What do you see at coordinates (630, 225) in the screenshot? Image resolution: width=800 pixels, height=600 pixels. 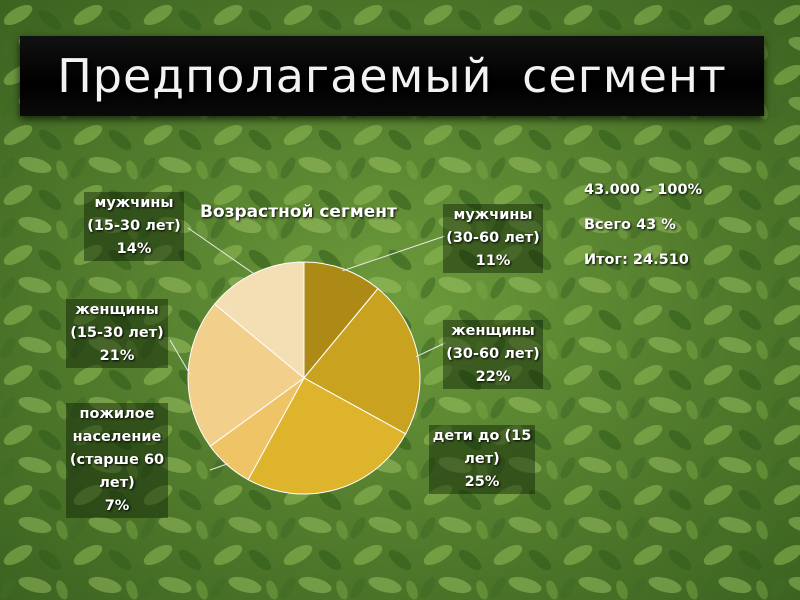 I see `stats-line-share: Всего 43 %` at bounding box center [630, 225].